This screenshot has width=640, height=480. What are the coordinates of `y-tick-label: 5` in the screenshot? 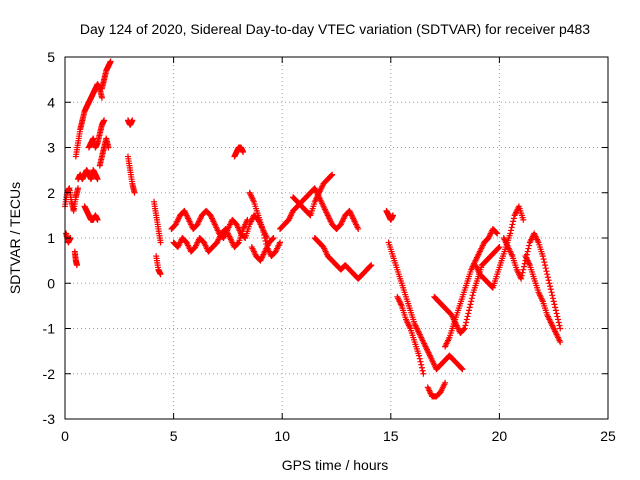 It's located at (51, 57).